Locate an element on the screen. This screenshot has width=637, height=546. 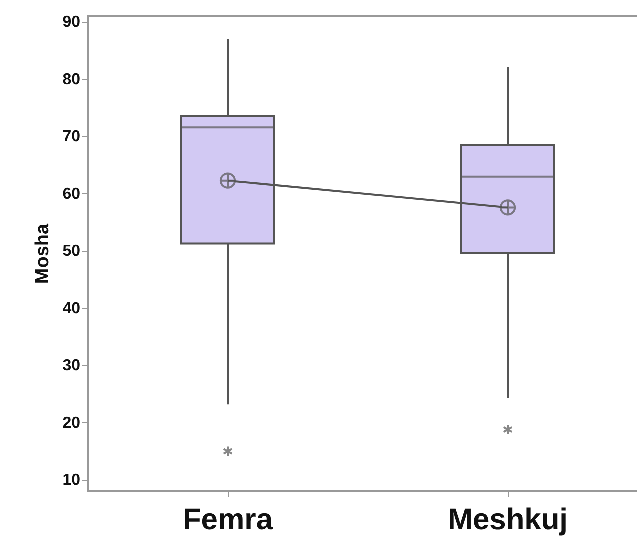
y-tick-label: 90 is located at coordinates (71, 23).